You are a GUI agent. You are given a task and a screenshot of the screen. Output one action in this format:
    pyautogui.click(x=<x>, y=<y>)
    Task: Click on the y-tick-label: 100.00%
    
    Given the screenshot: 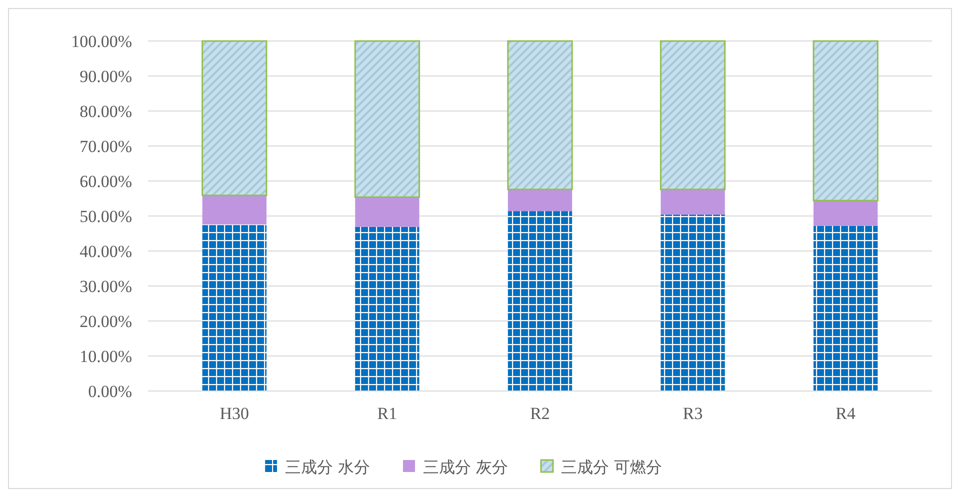 What is the action you would take?
    pyautogui.click(x=101, y=41)
    